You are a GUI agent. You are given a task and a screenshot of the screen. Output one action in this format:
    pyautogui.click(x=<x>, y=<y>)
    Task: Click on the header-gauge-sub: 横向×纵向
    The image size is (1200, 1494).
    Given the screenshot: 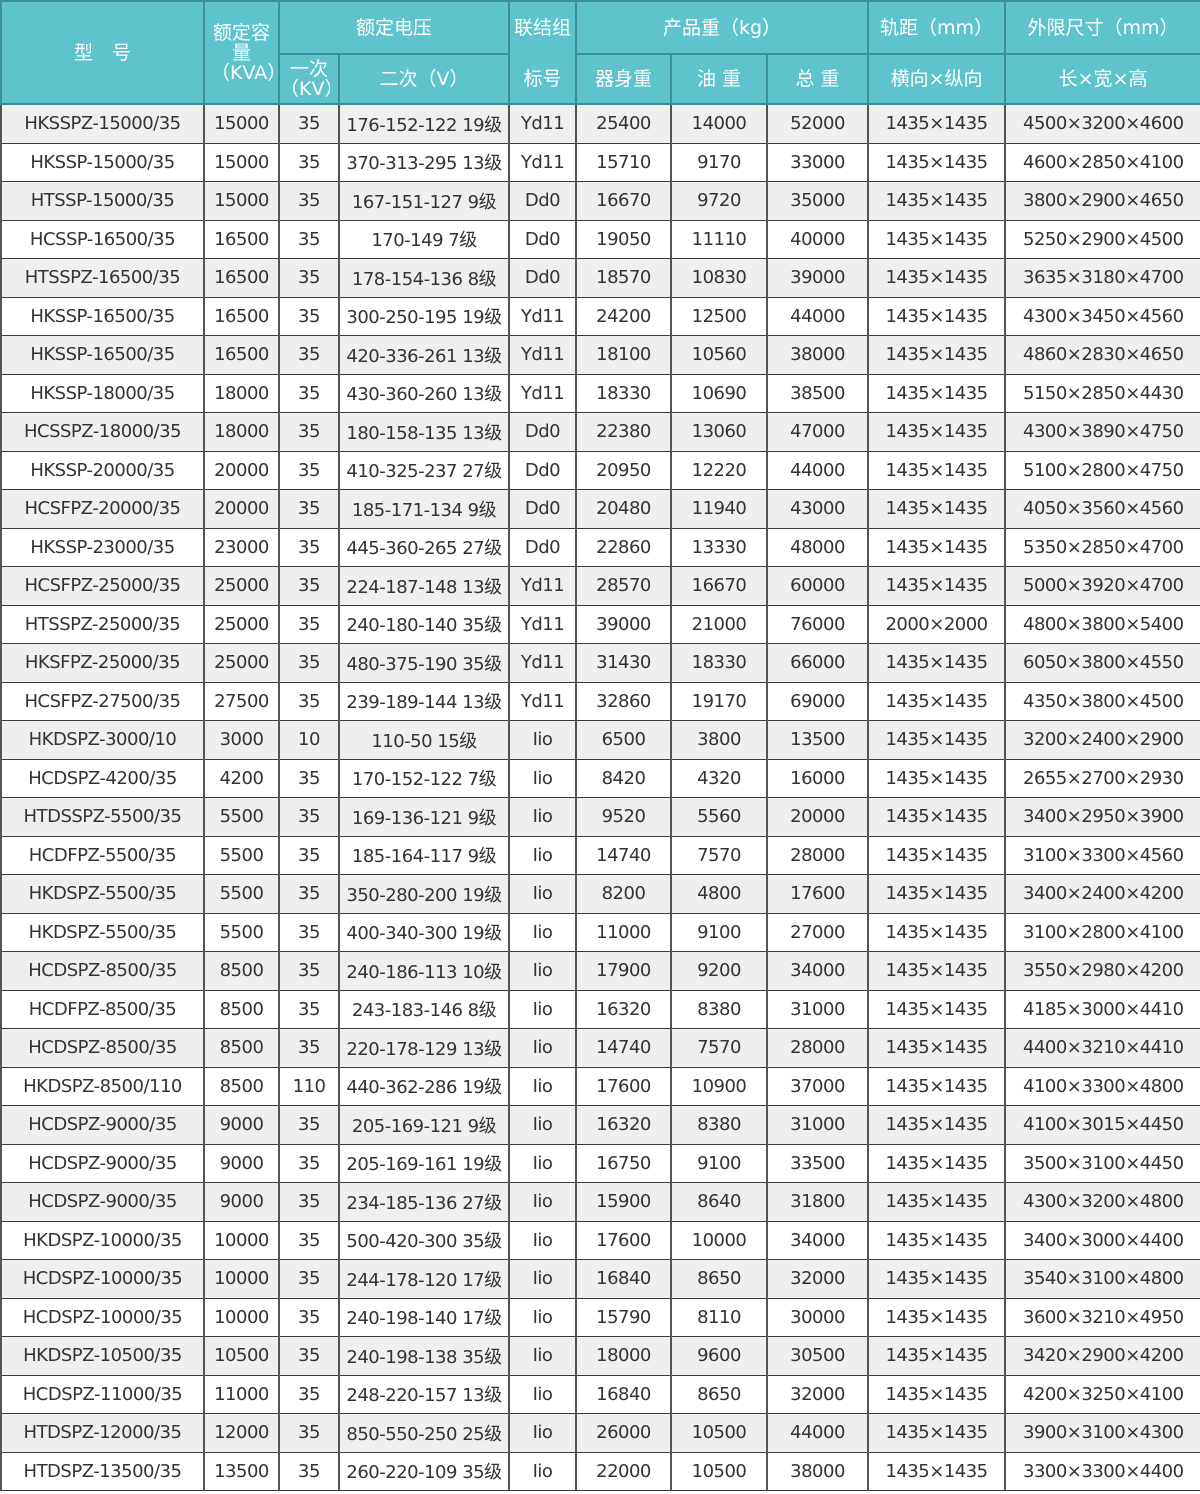 What is the action you would take?
    pyautogui.click(x=937, y=79)
    